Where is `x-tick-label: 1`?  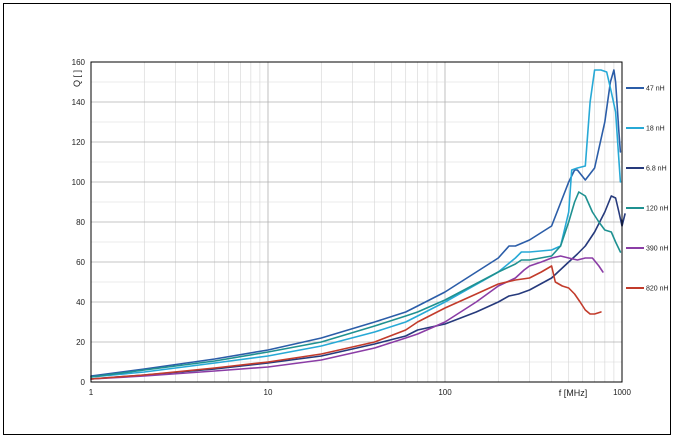 x-tick-label: 1 is located at coordinates (91, 392).